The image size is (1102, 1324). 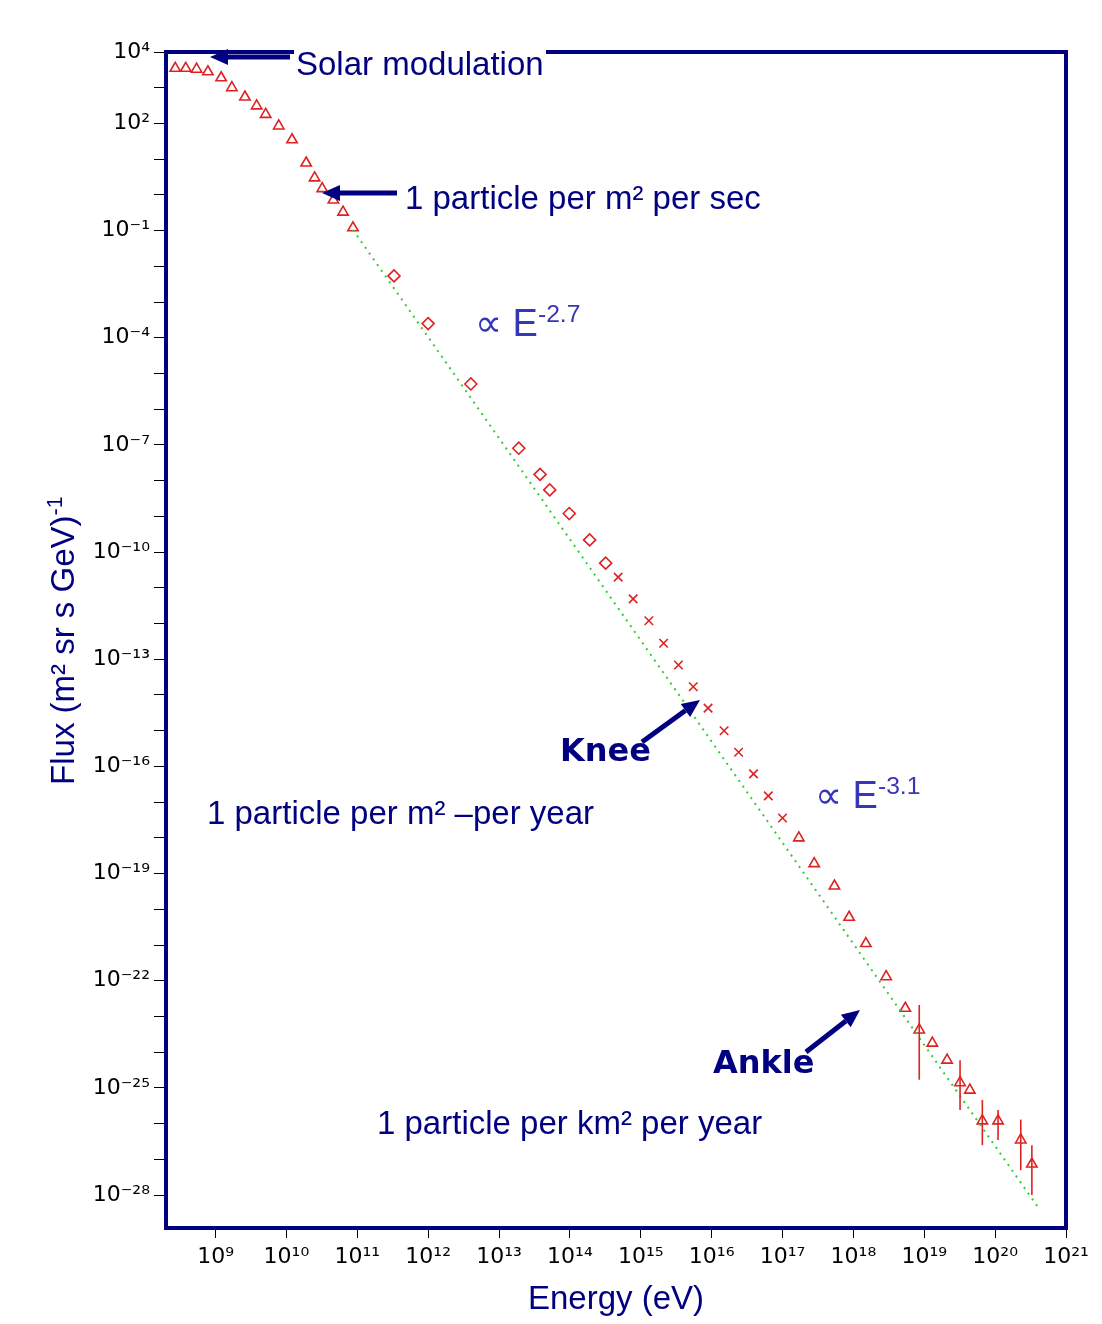 What do you see at coordinates (711, 1255) in the screenshot?
I see `x-tick-label: 10¹⁶` at bounding box center [711, 1255].